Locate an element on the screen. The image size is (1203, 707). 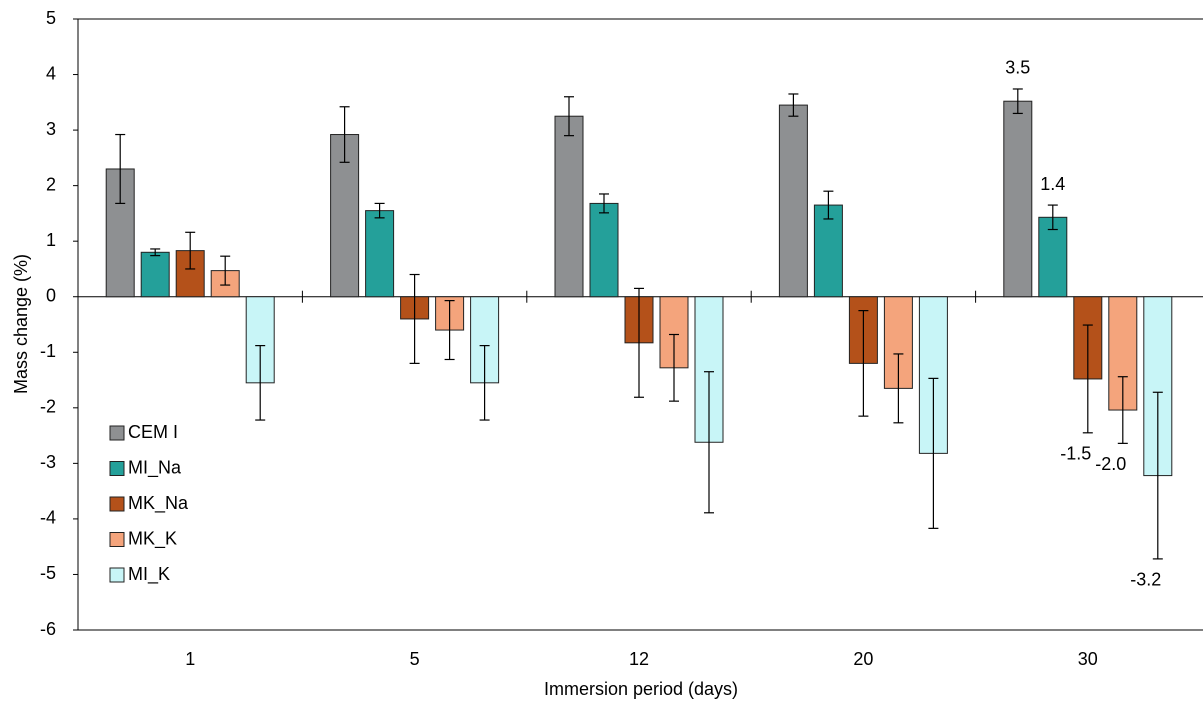
y-tick-label: -5 is located at coordinates (48, 573).